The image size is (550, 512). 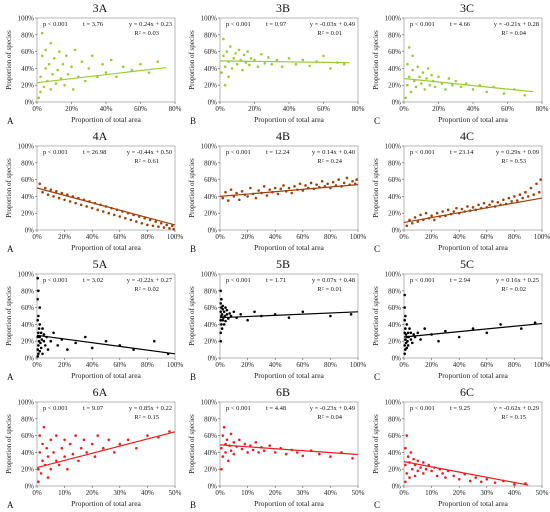 I want to click on plot-frame, so click(x=473, y=188).